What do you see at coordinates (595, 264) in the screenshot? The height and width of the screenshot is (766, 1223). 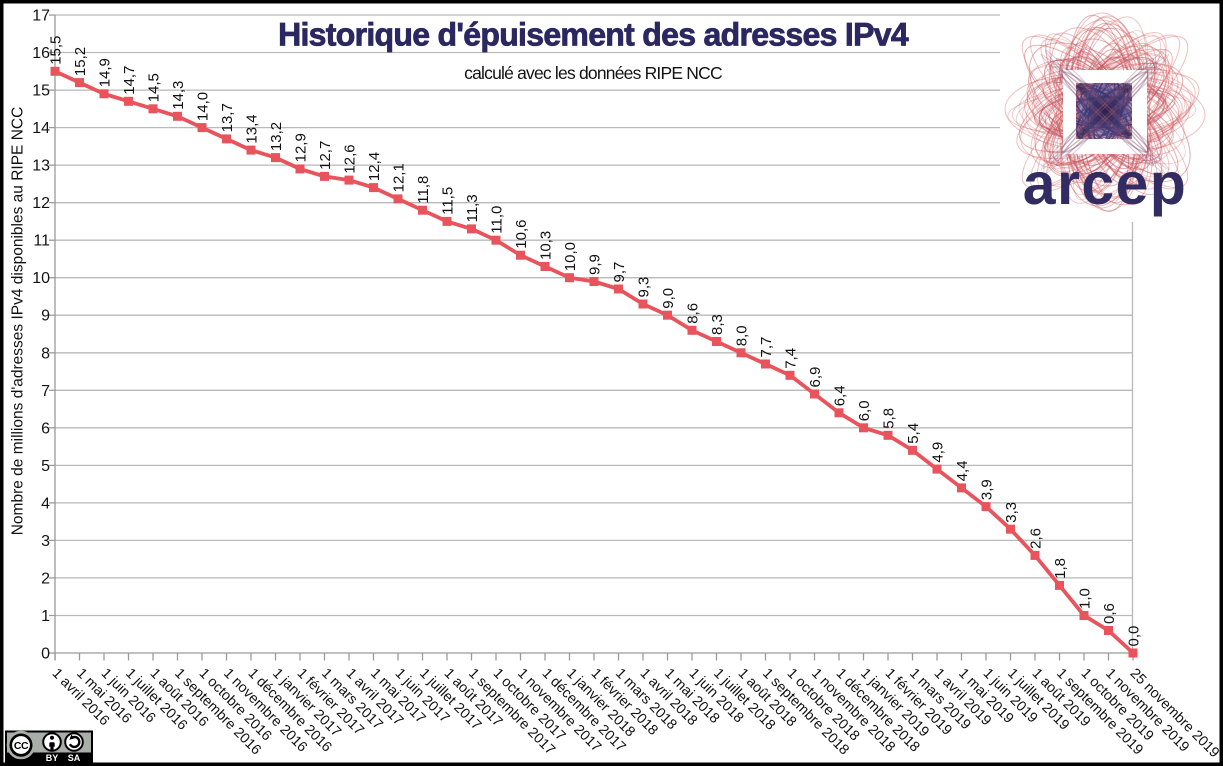 I see `svg-text: 9,9` at bounding box center [595, 264].